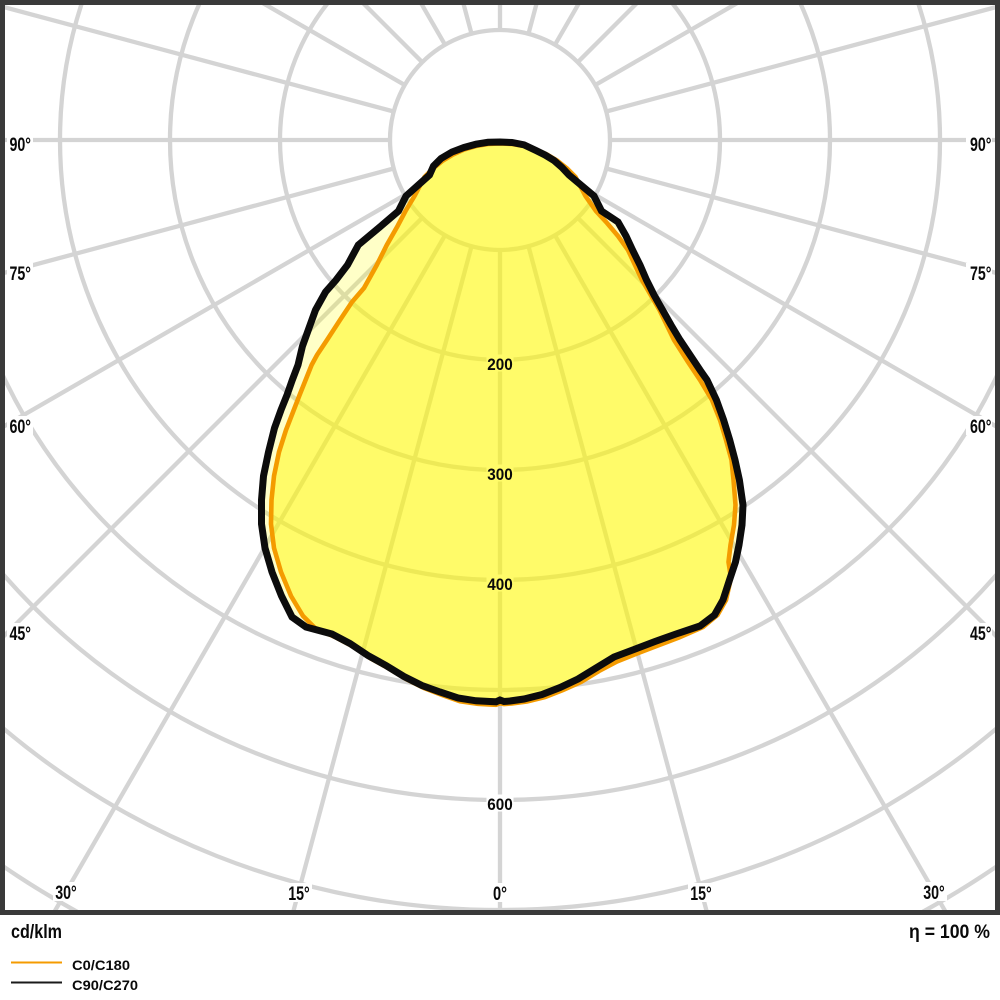 The image size is (1000, 1000). I want to click on svg-text: η = 100 %, so click(949, 932).